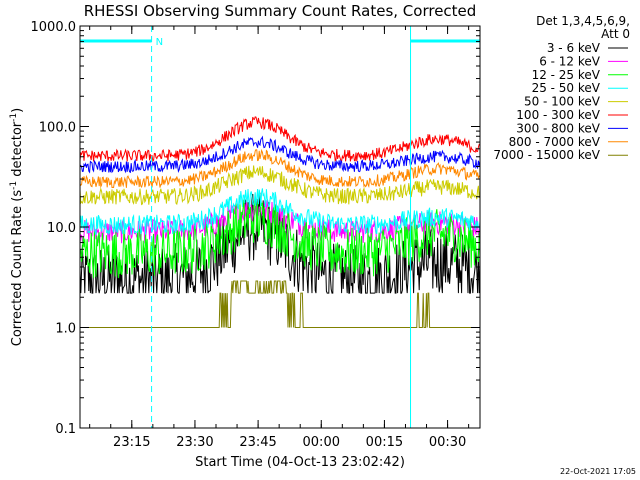 This screenshot has height=480, width=640. I want to click on footer-timestamp: 22-Oct-2021 17:05, so click(598, 471).